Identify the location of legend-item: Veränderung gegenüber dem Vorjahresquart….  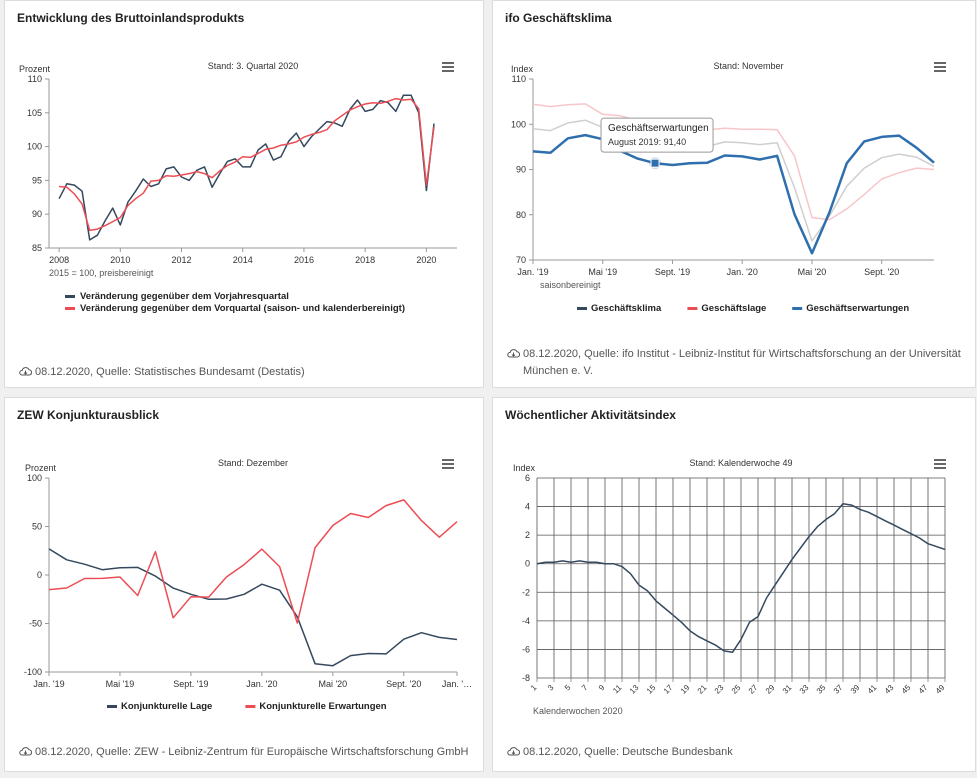
(184, 296).